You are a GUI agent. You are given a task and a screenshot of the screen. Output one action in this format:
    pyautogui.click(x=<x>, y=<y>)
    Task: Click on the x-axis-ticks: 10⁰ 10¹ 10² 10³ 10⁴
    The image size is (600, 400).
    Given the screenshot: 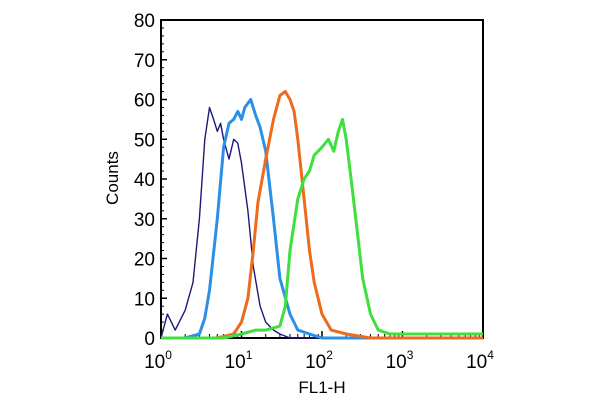 What is the action you would take?
    pyautogui.click(x=319, y=352)
    